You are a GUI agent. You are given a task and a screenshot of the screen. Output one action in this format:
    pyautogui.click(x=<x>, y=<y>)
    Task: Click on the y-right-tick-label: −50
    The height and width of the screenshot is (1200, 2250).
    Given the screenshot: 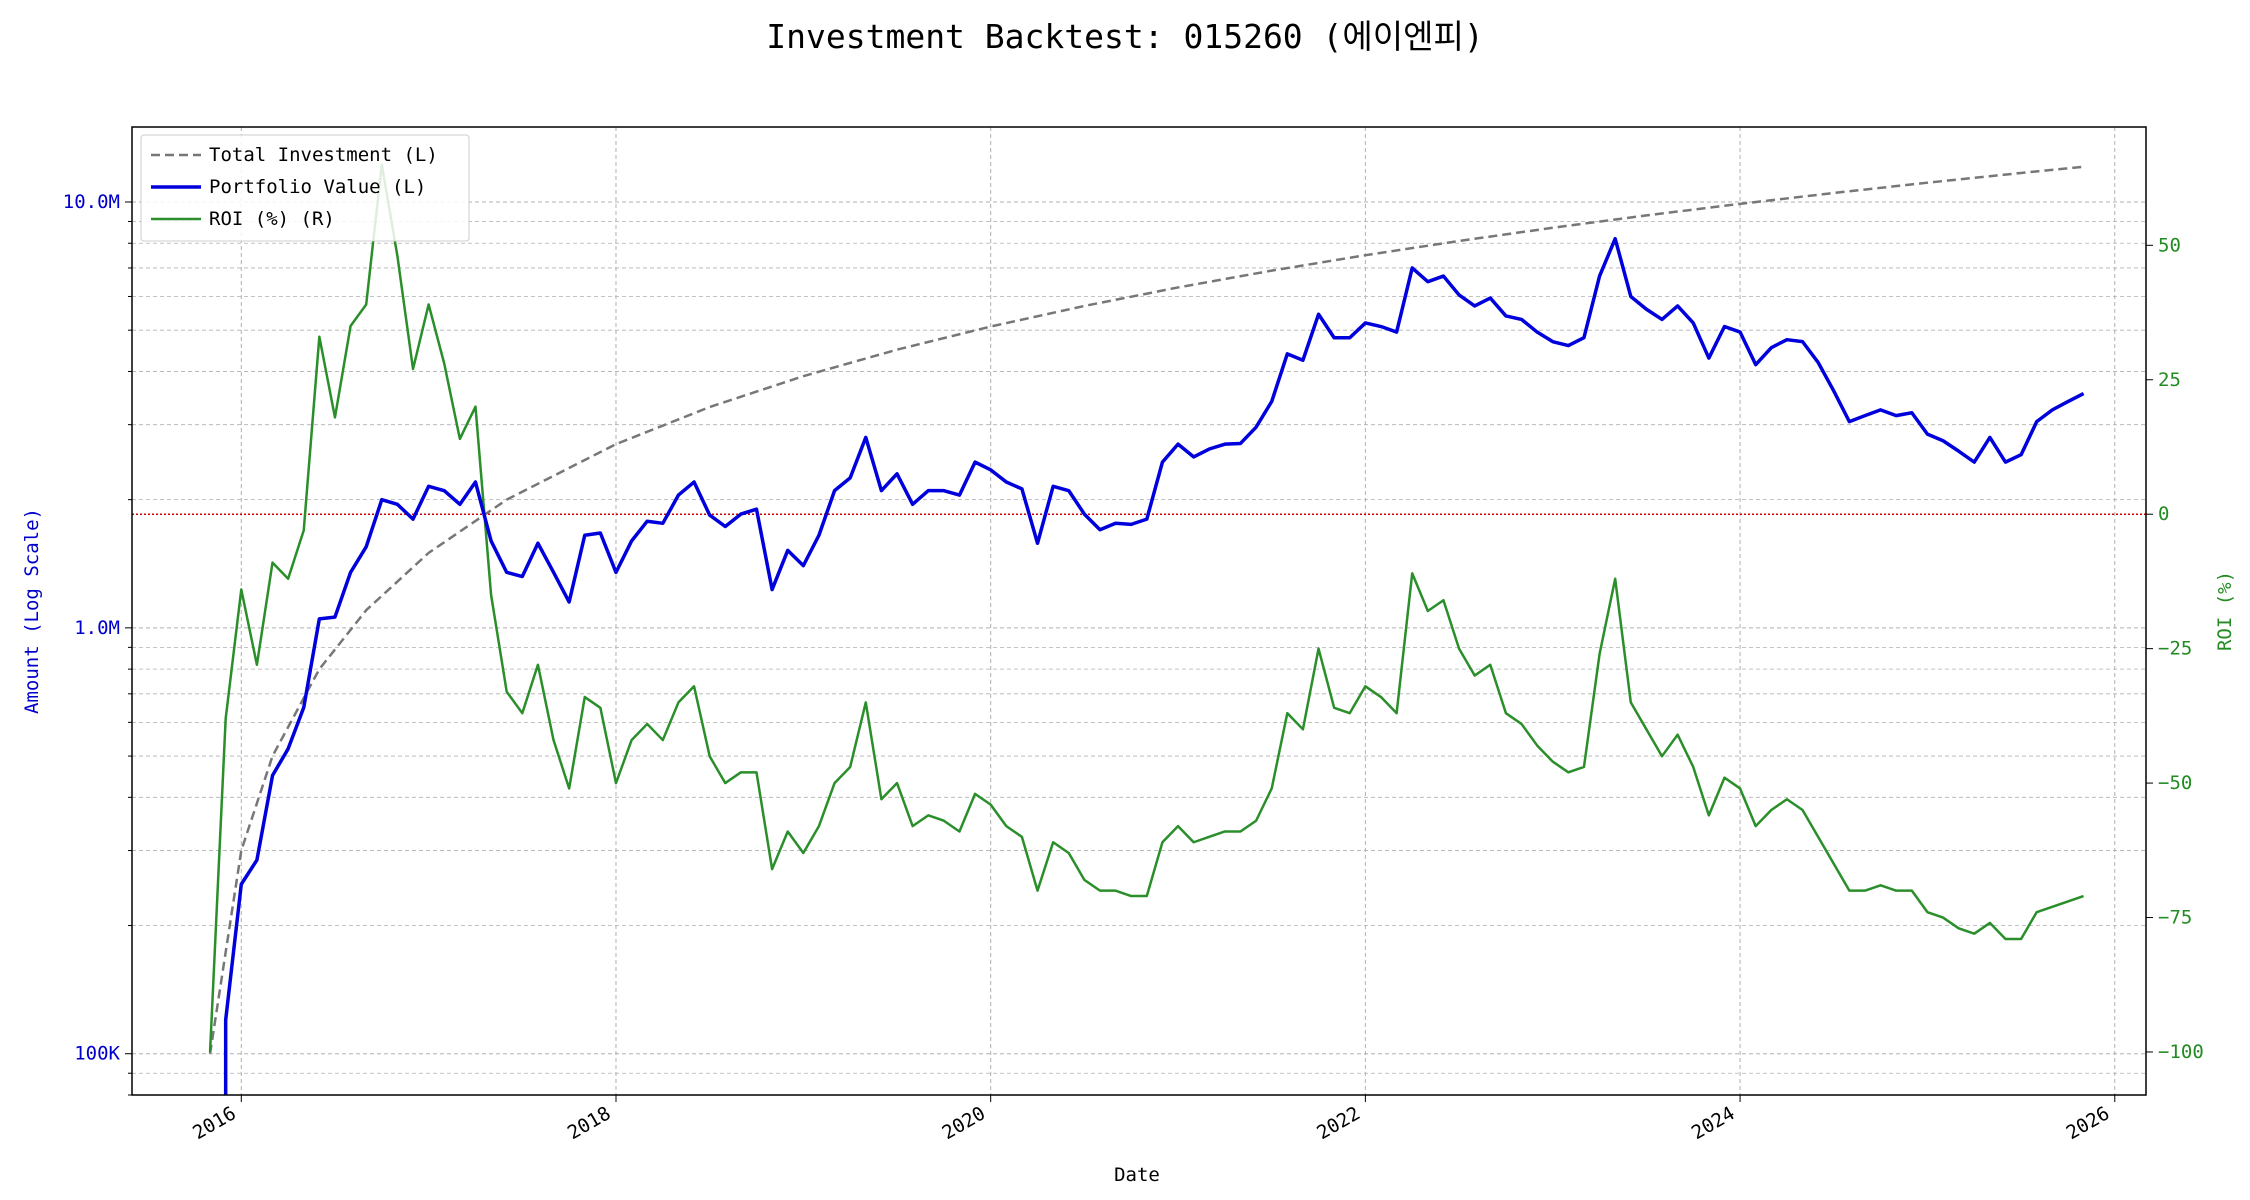 What is the action you would take?
    pyautogui.click(x=2175, y=783)
    